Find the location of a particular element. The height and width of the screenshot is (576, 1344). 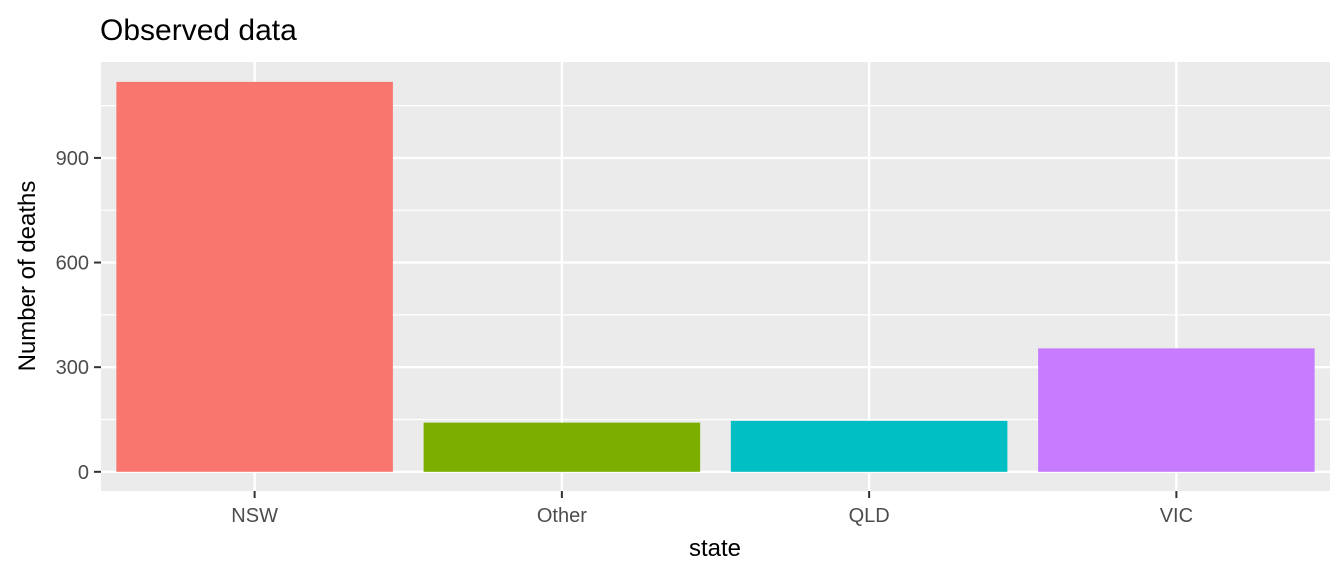

bar-nsw is located at coordinates (254, 276).